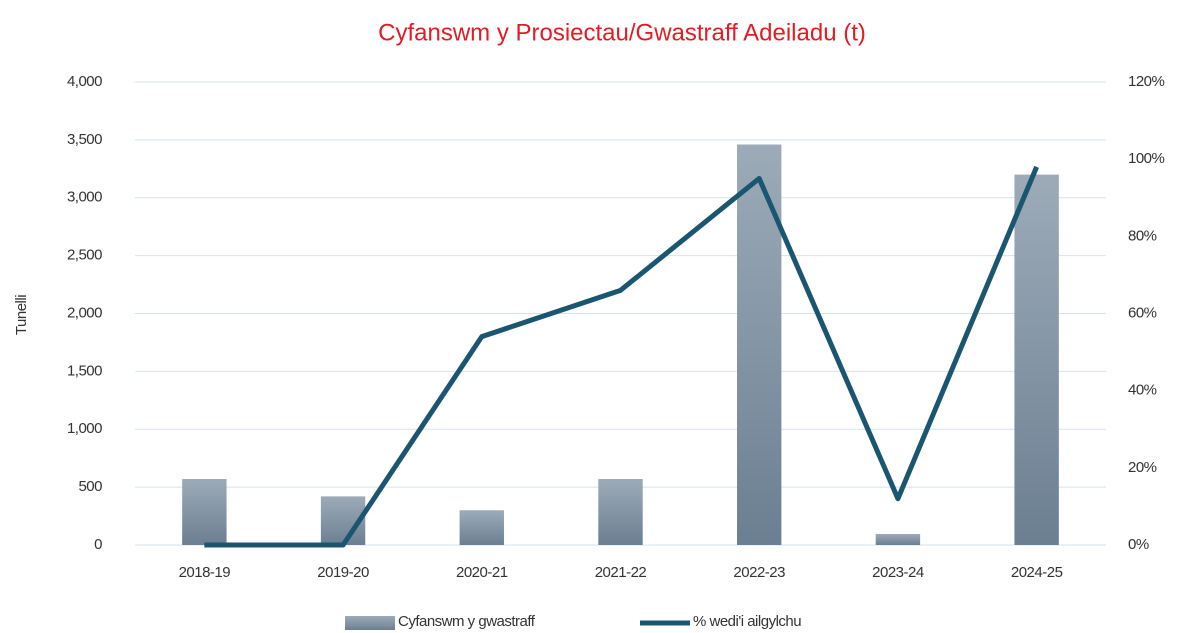 This screenshot has width=1180, height=633. Describe the element at coordinates (84, 312) in the screenshot. I see `y-tick-label: 2,000` at that location.